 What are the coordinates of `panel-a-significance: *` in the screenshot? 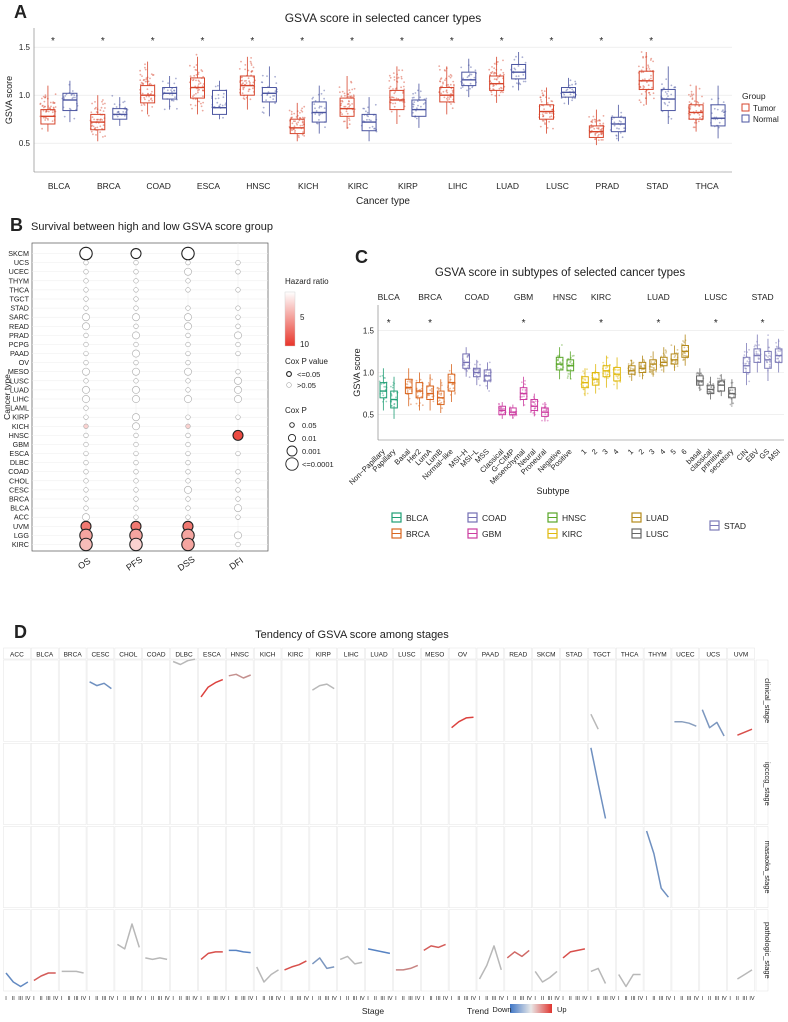 It's located at (552, 41).